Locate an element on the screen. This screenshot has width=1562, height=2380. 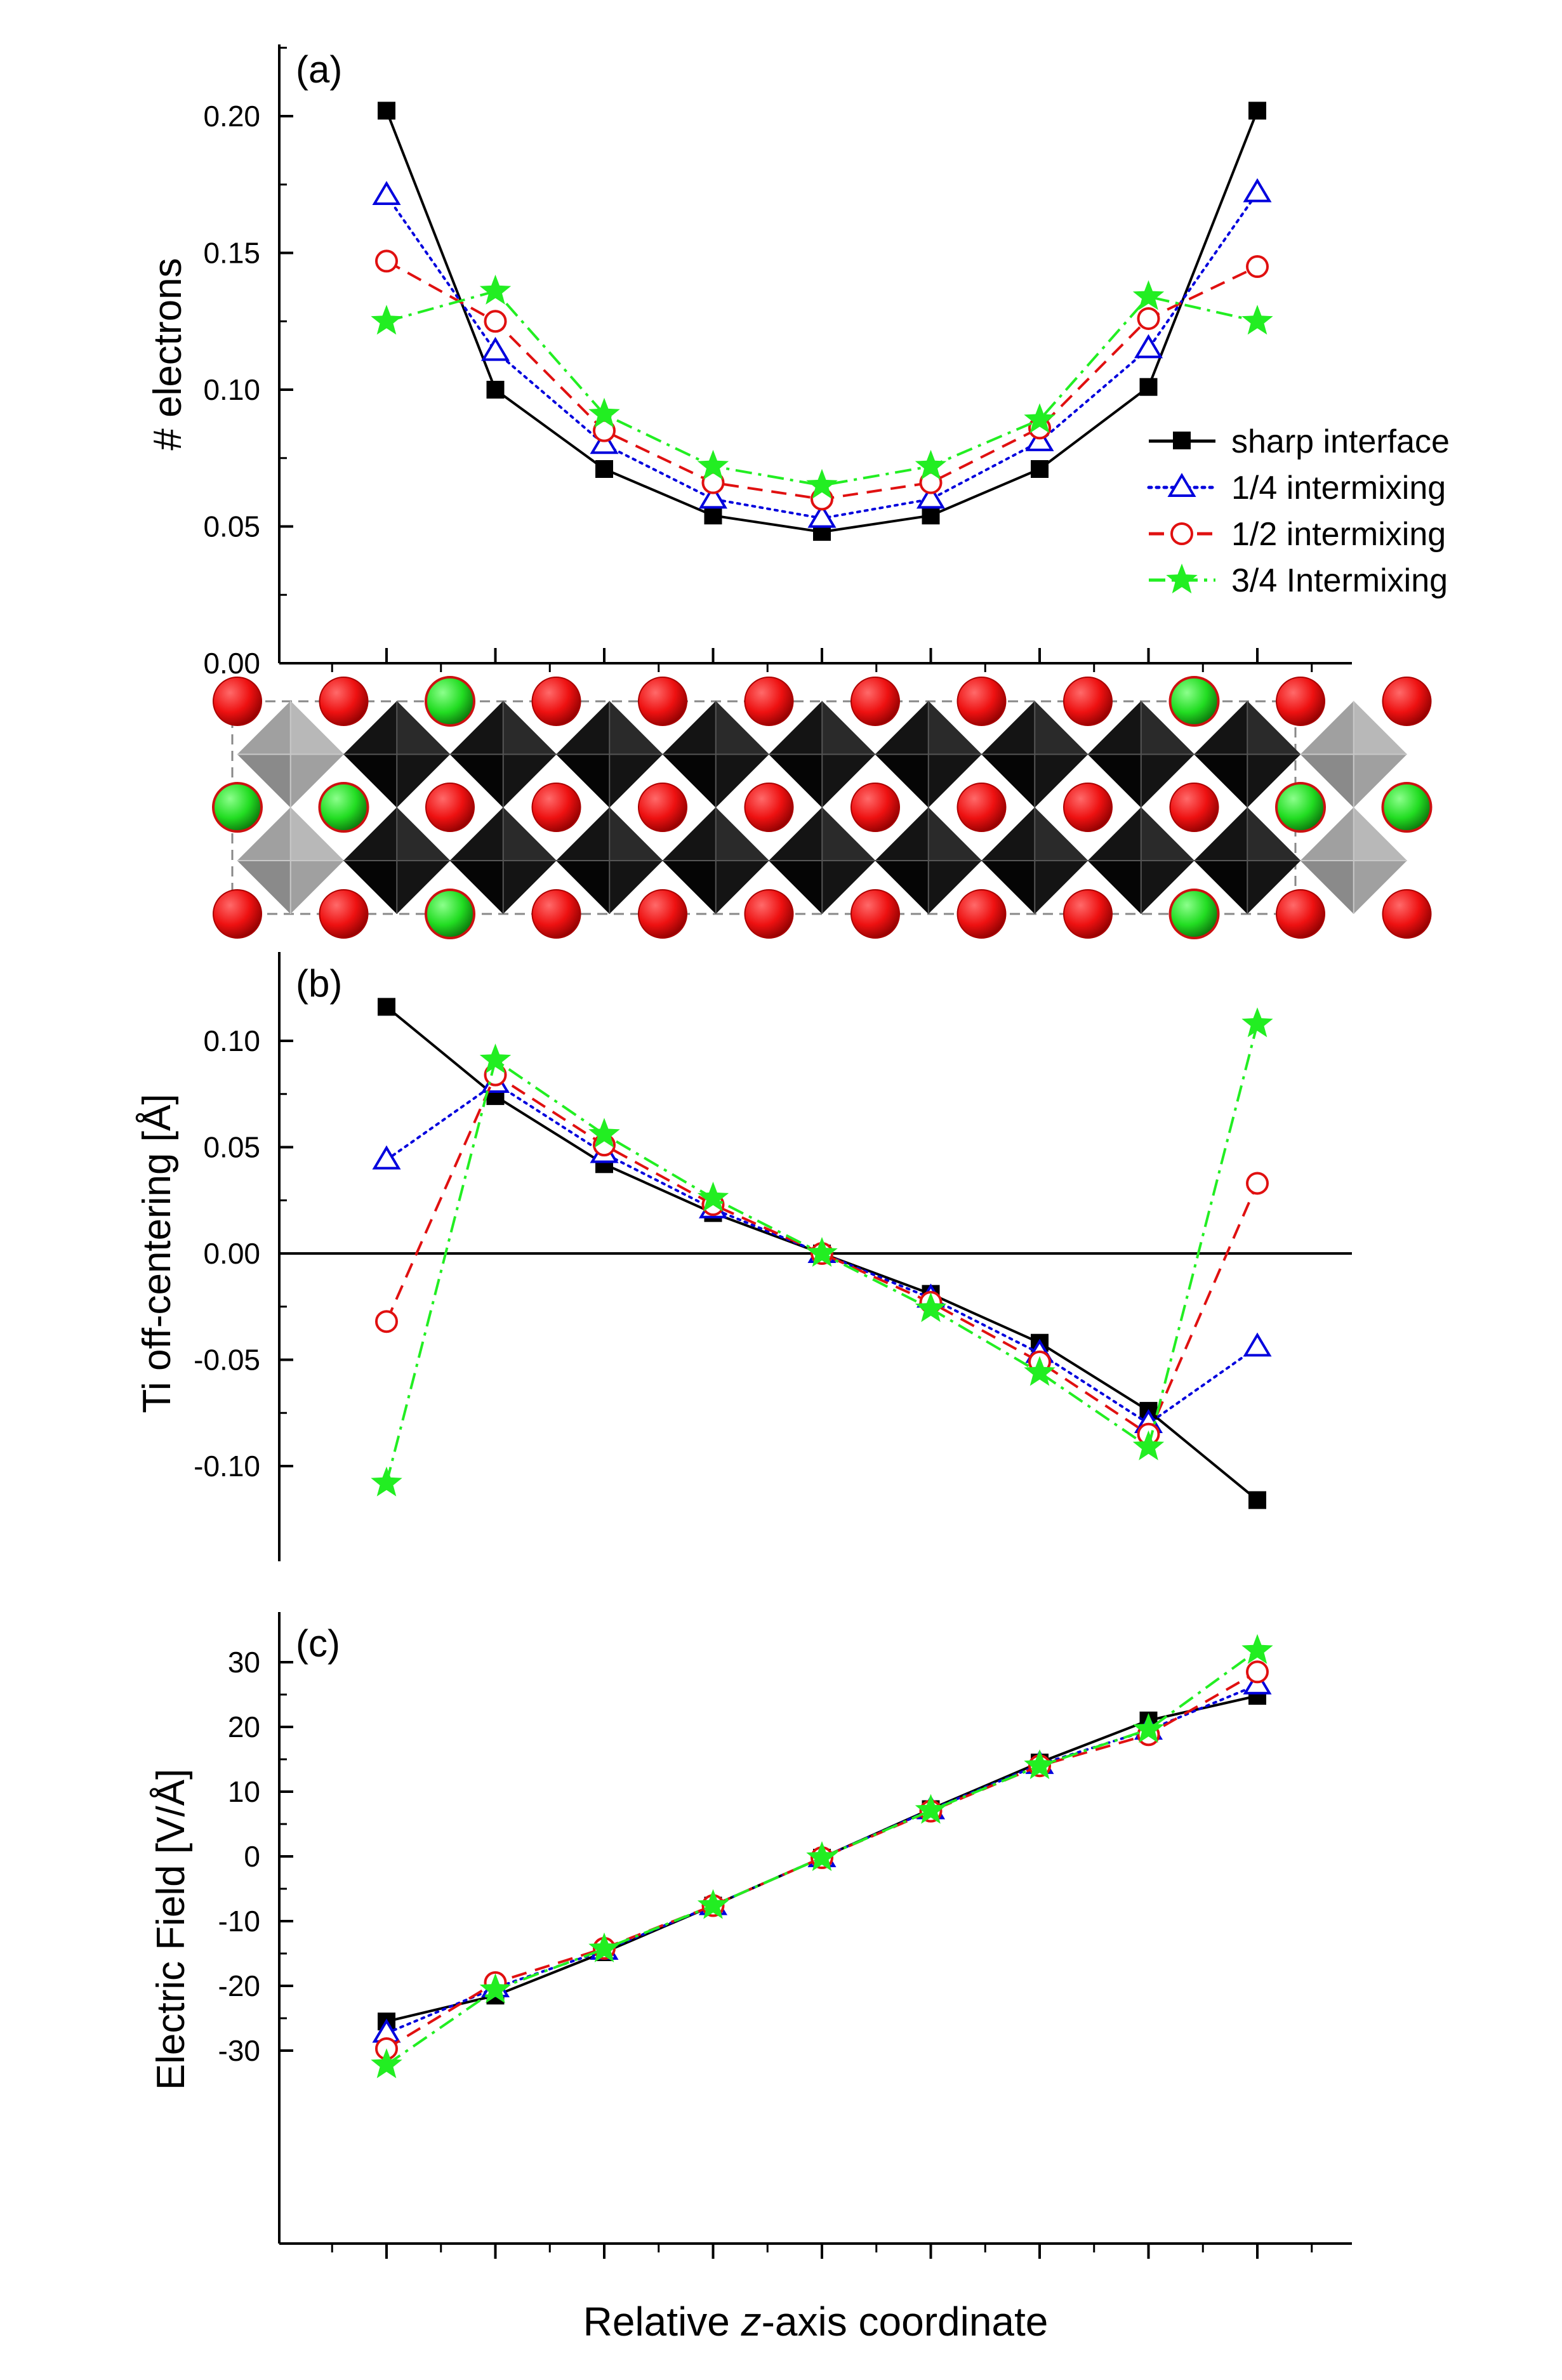
data-point-b-quarter is located at coordinates (386, 1157).